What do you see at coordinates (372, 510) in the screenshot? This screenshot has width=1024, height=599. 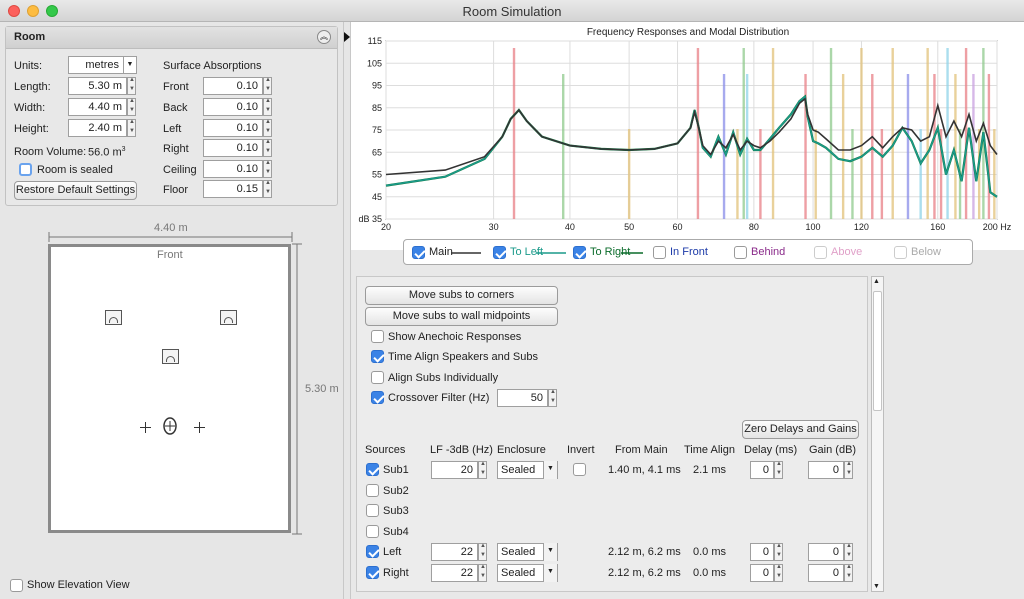 I see `sub3-checkbox` at bounding box center [372, 510].